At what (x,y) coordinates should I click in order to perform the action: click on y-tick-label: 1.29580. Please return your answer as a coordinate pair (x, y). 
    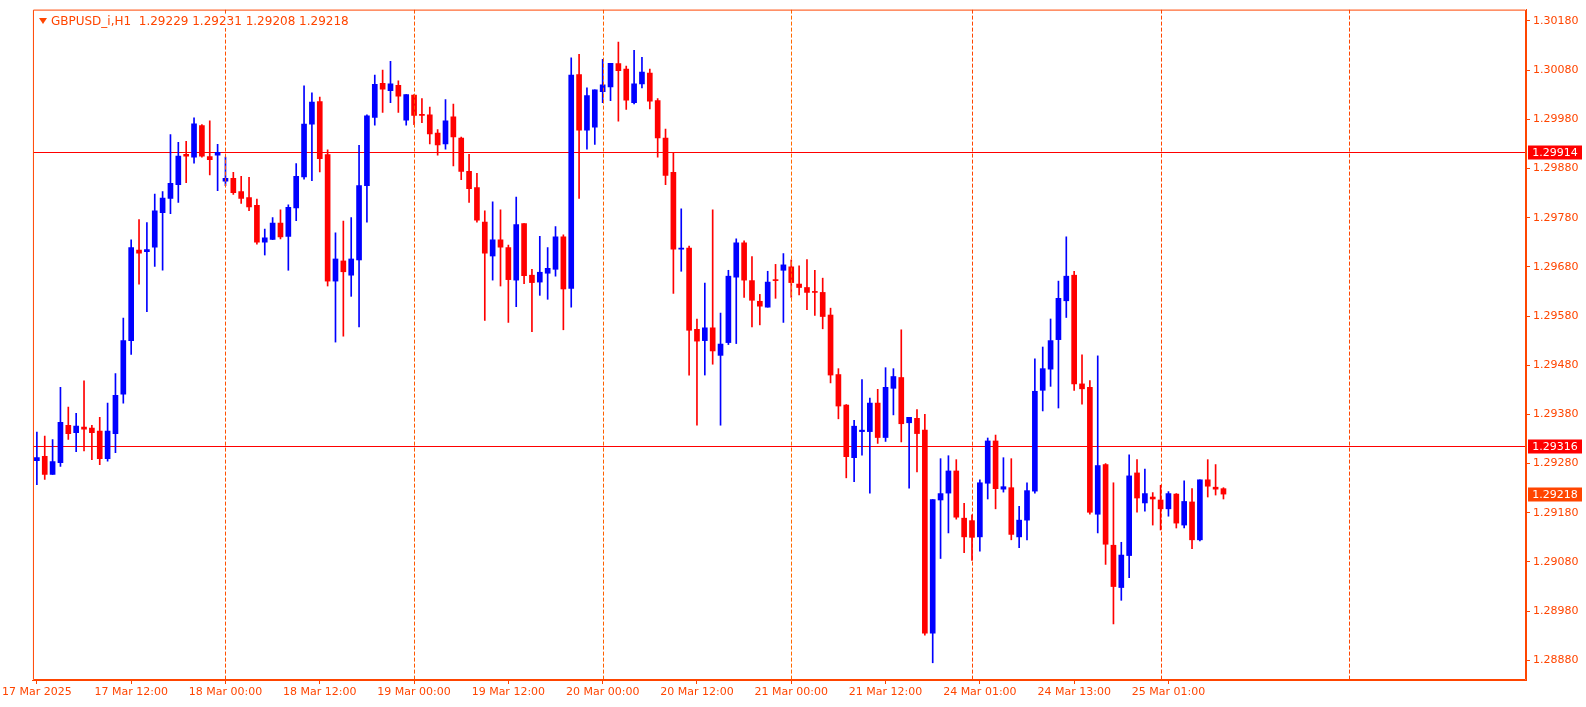
    Looking at the image, I should click on (1556, 315).